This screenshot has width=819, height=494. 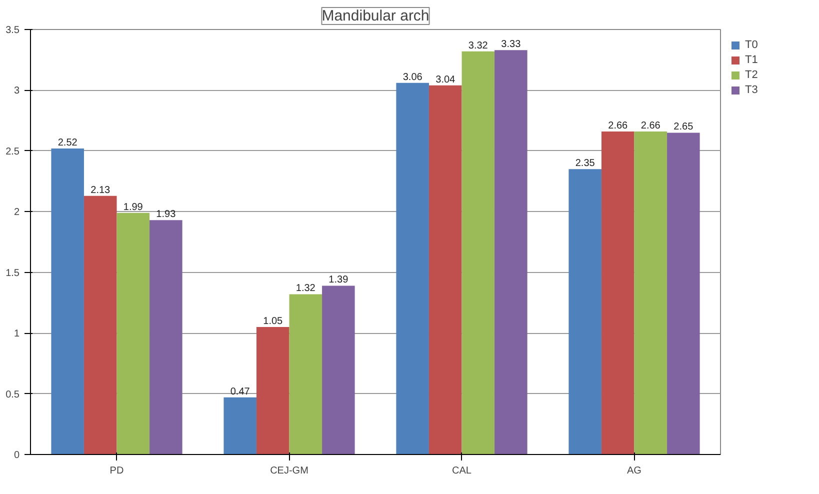 I want to click on y-tick-label: 2, so click(x=17, y=212).